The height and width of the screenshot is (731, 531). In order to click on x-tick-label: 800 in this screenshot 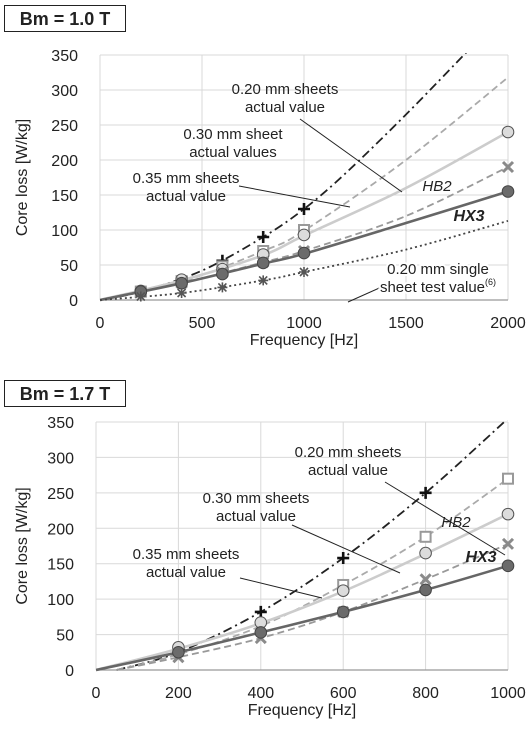, I will do `click(425, 693)`.